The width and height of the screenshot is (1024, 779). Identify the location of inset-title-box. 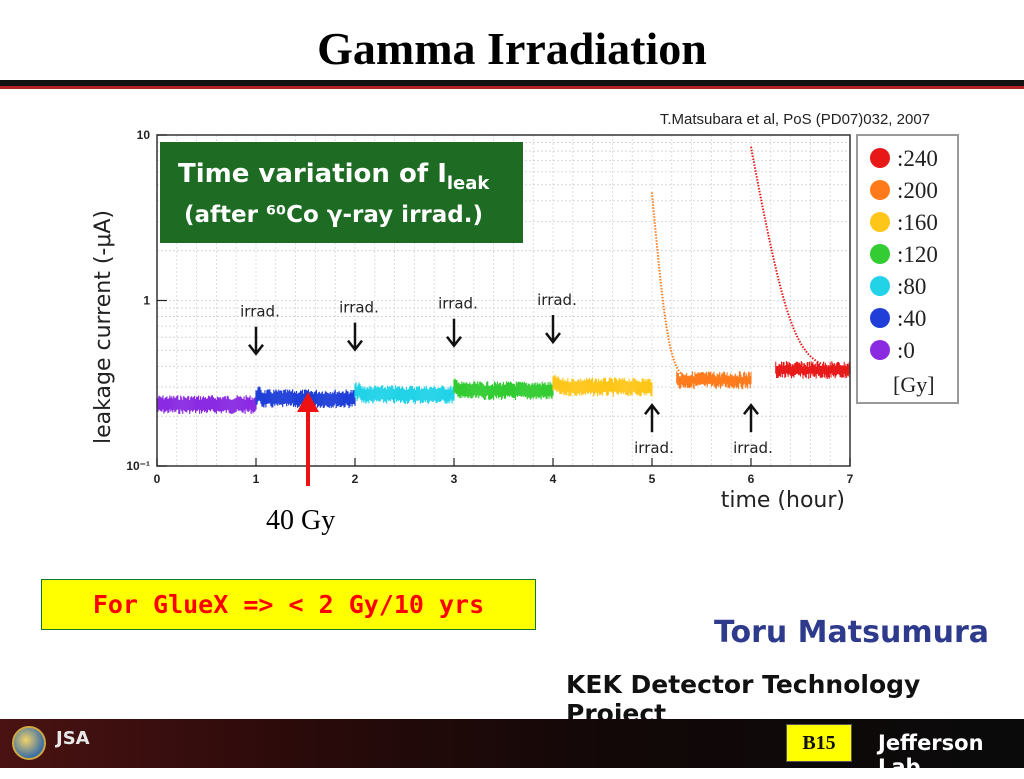
(341, 192).